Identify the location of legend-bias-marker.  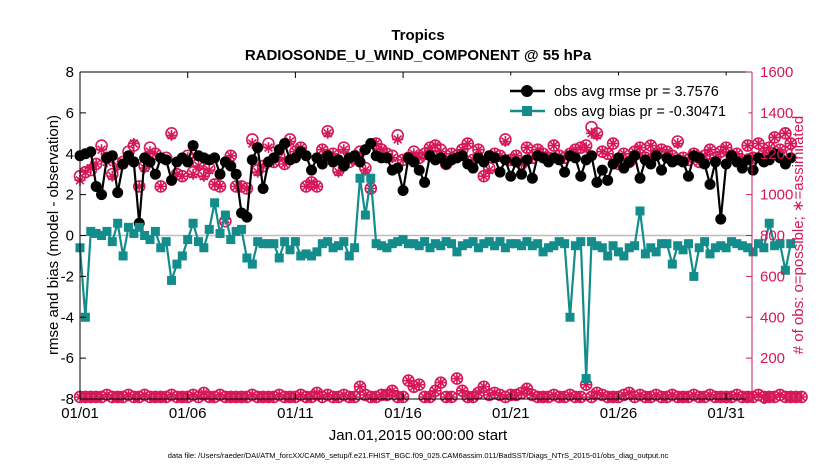
(527, 111).